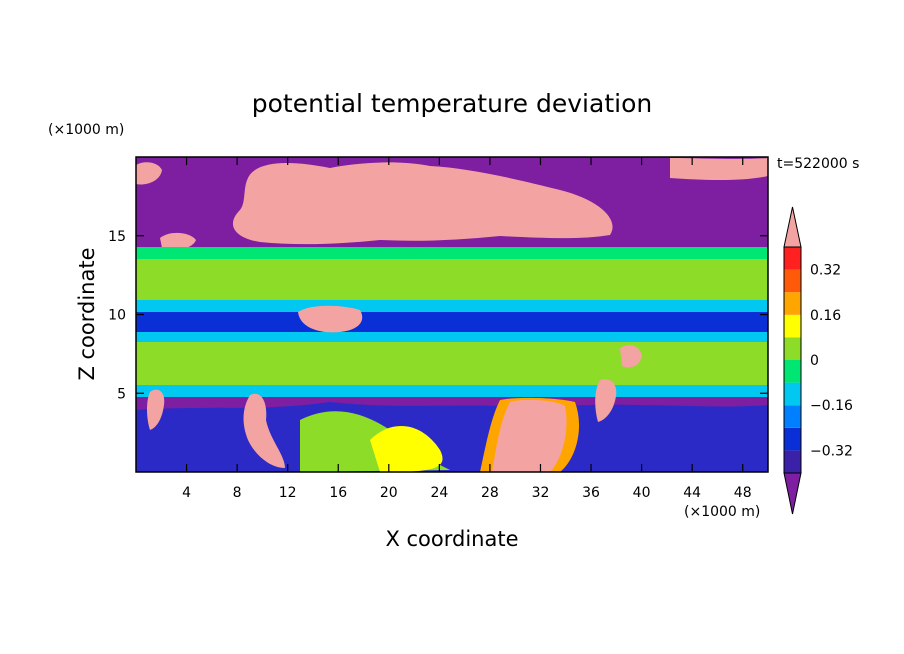 The image size is (904, 654). What do you see at coordinates (121, 394) in the screenshot?
I see `y-tick-label: 5` at bounding box center [121, 394].